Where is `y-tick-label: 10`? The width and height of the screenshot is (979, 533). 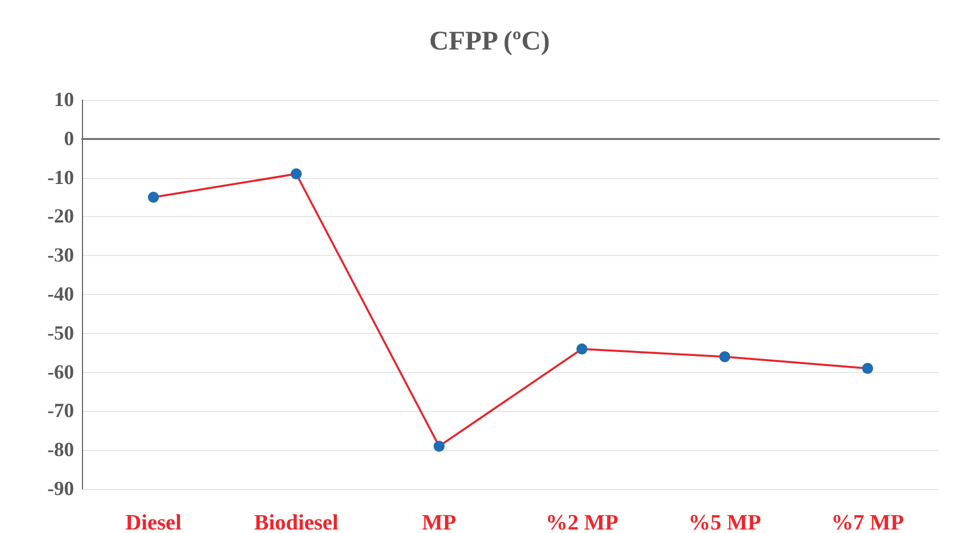
y-tick-label: 10 is located at coordinates (64, 100).